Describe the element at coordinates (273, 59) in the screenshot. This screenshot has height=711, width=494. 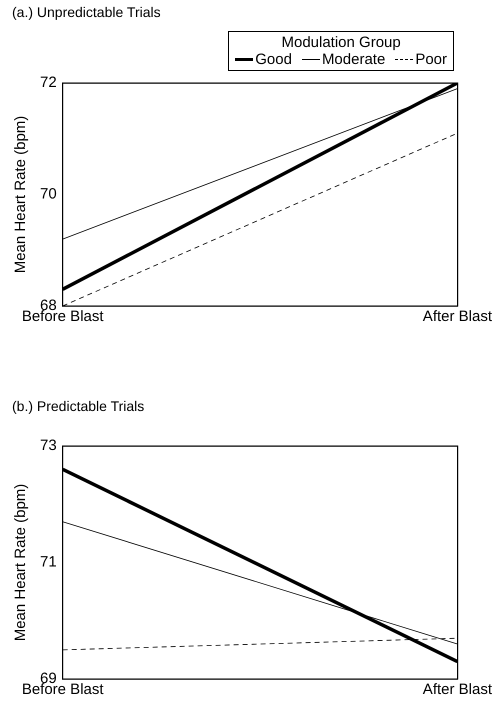
I see `legend-label: Good` at that location.